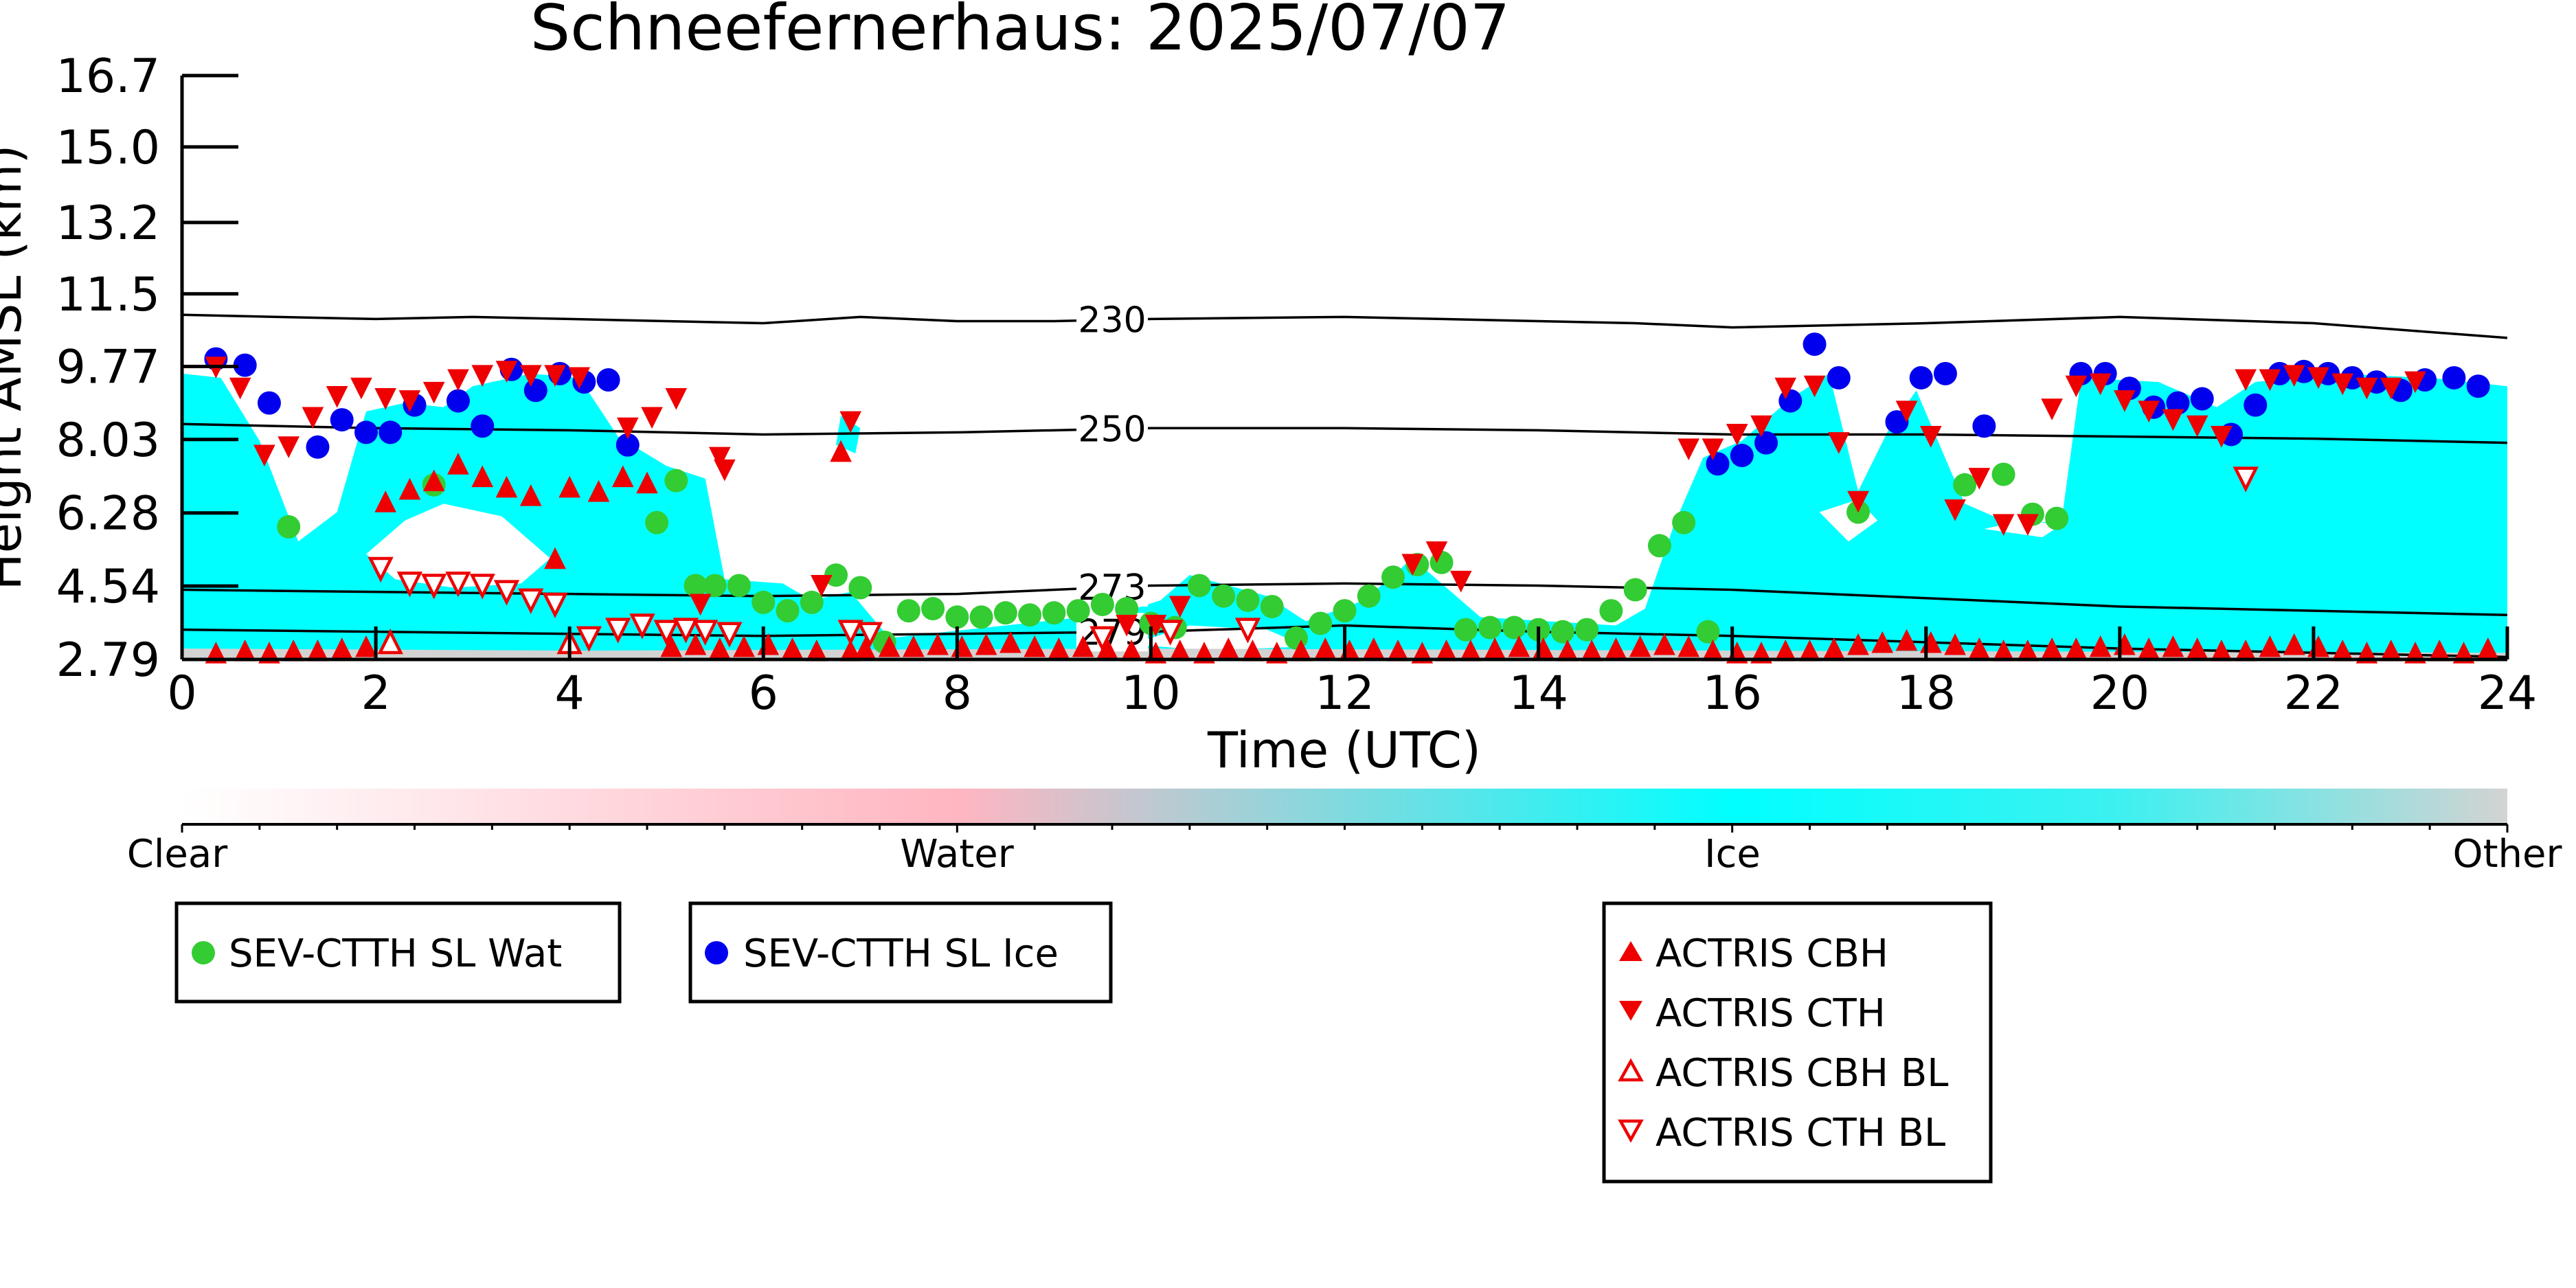  Describe the element at coordinates (1344, 806) in the screenshot. I see `colorbar-gradient` at that location.